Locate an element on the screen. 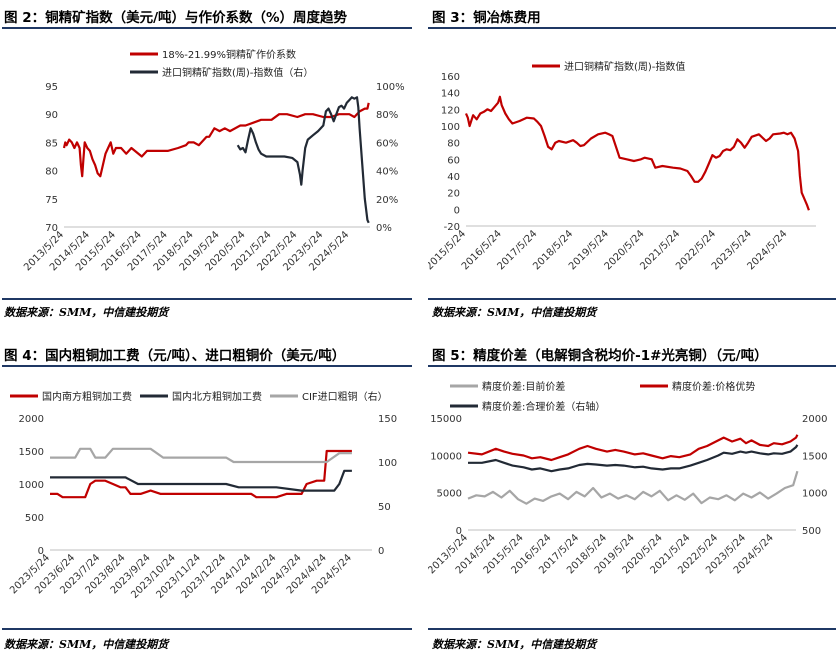 The image size is (839, 672). y-tick-label: 1000 is located at coordinates (31, 485).